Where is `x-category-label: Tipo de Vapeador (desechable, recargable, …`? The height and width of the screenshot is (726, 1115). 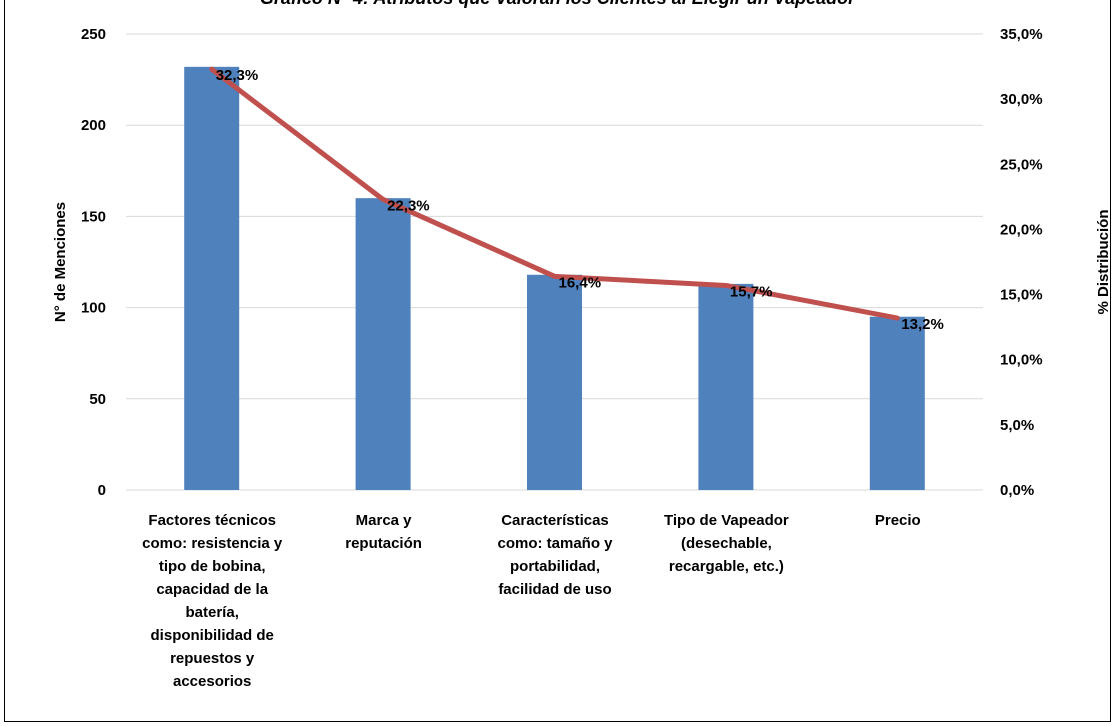
x-category-label: Tipo de Vapeador (desechable, recargable, … is located at coordinates (726, 543).